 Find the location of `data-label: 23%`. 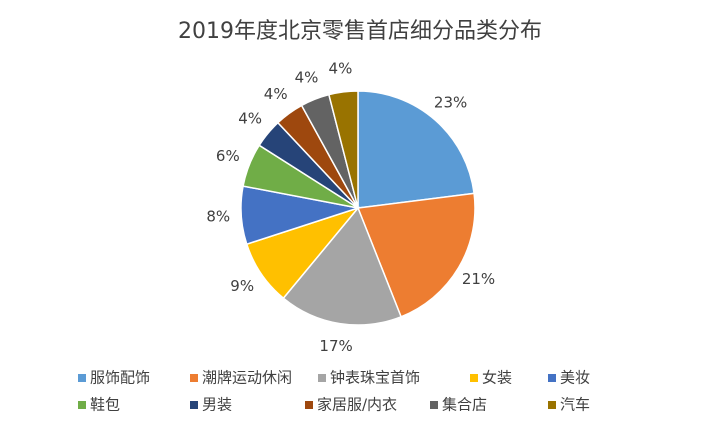

data-label: 23% is located at coordinates (450, 102).